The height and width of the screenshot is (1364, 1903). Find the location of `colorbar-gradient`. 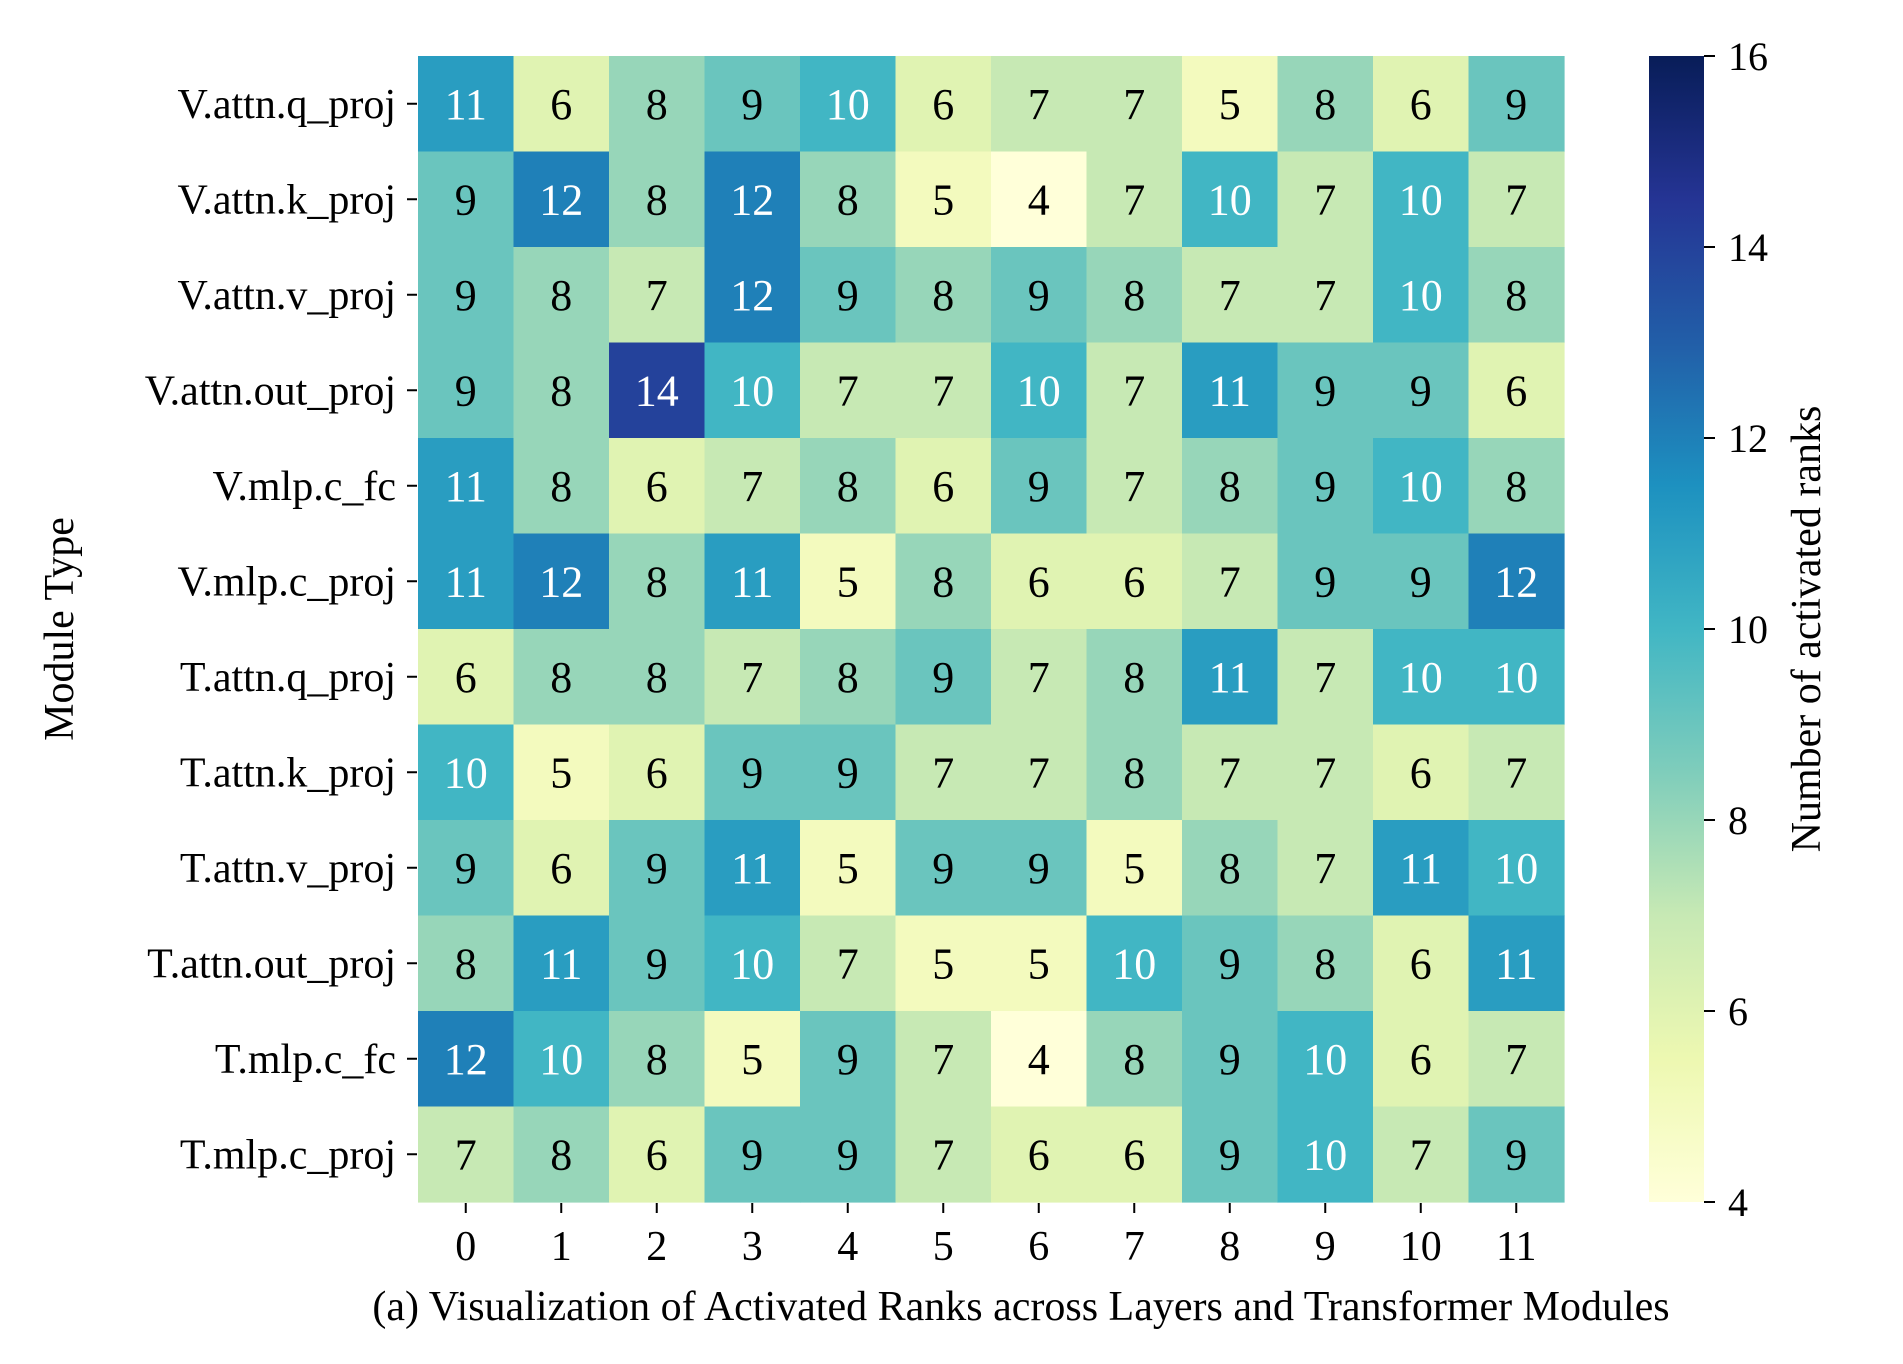

colorbar-gradient is located at coordinates (1676, 629).